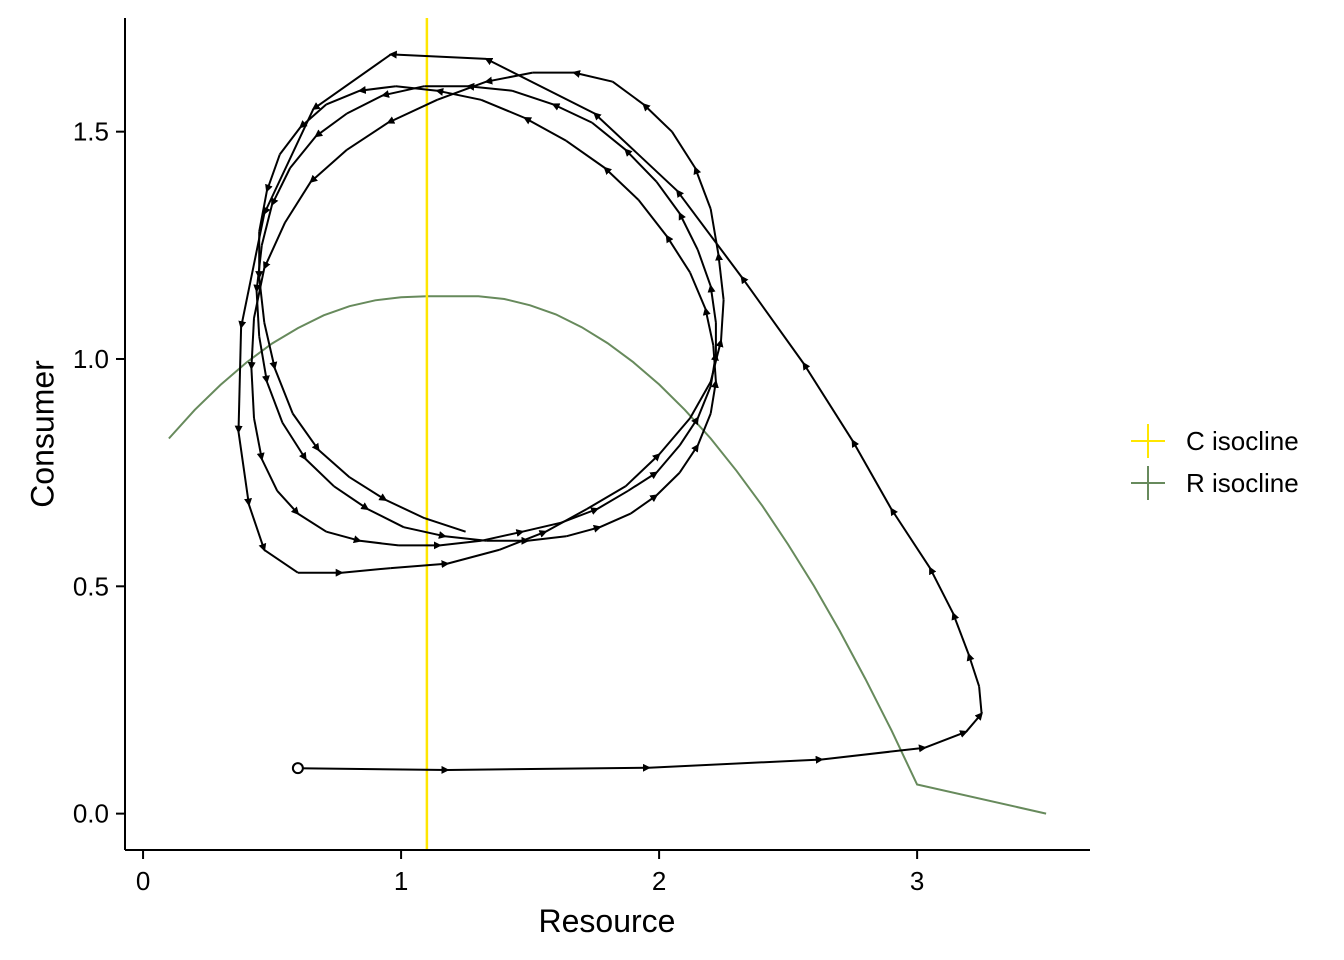  Describe the element at coordinates (917, 881) in the screenshot. I see `x-tick-label: 3` at that location.